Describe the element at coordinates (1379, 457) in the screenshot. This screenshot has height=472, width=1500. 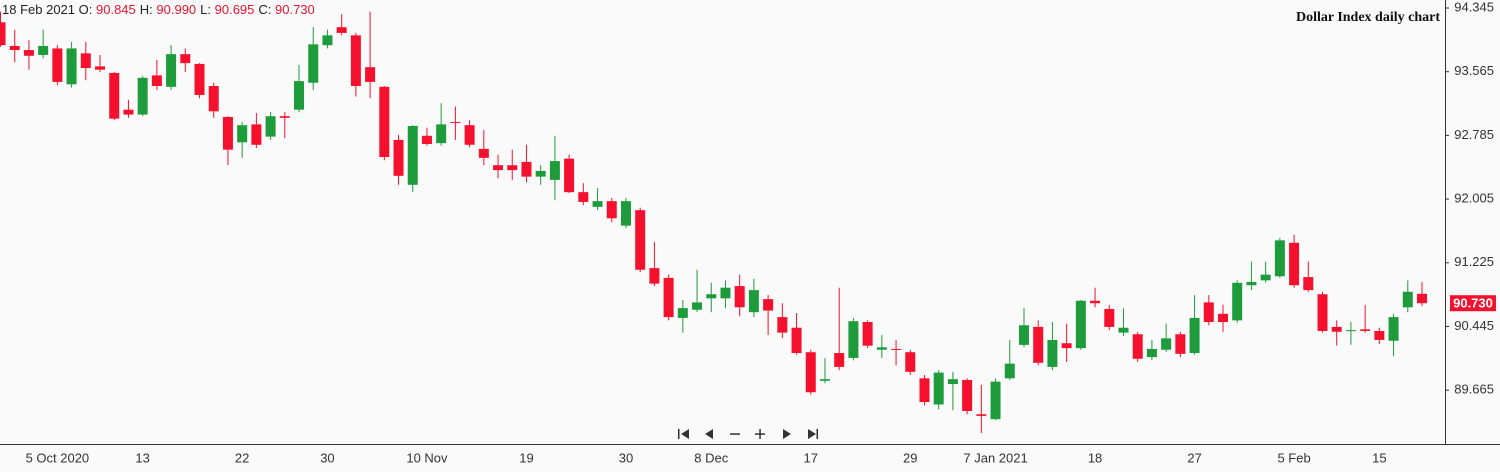
I see `x-tick-label: 15` at that location.